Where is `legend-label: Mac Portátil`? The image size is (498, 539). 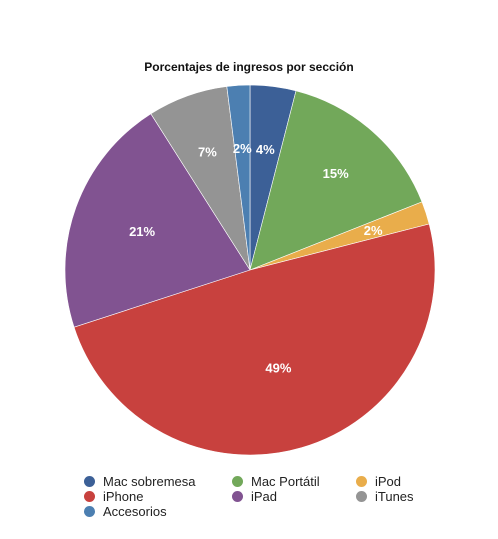
legend-label: Mac Portátil is located at coordinates (285, 481).